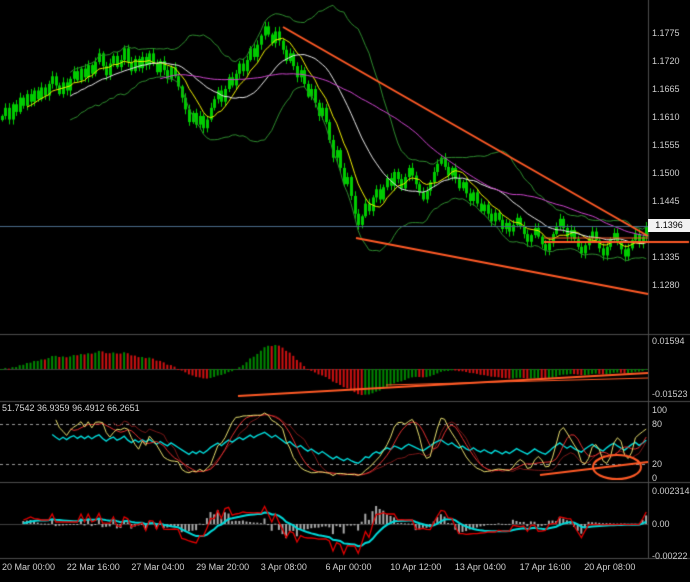 Image resolution: width=690 pixels, height=582 pixels. I want to click on price-axis-label: 1.1720, so click(666, 61).